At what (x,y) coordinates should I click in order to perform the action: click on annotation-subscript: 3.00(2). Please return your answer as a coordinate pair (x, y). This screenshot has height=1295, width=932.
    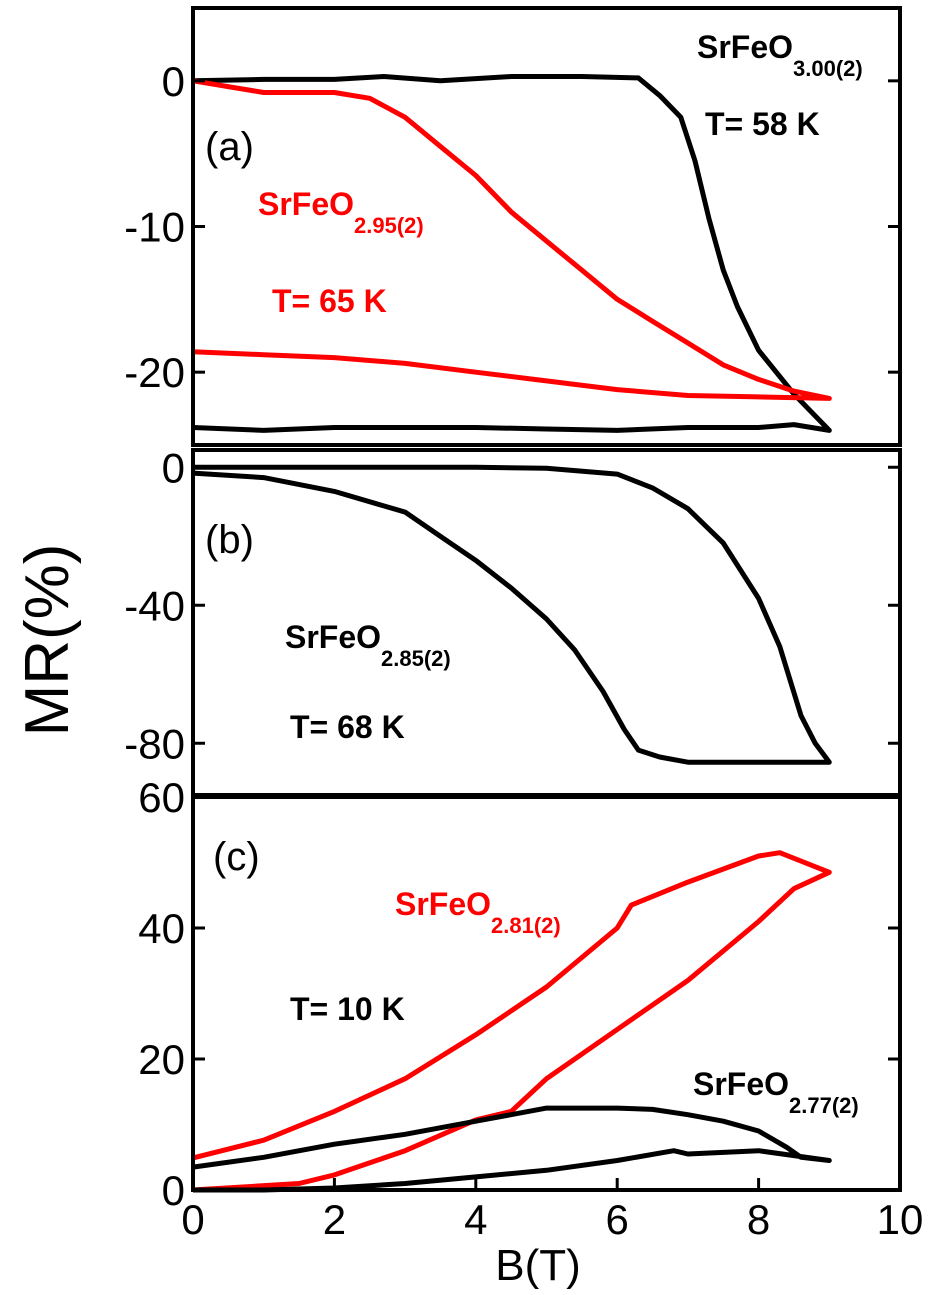
    Looking at the image, I should click on (828, 68).